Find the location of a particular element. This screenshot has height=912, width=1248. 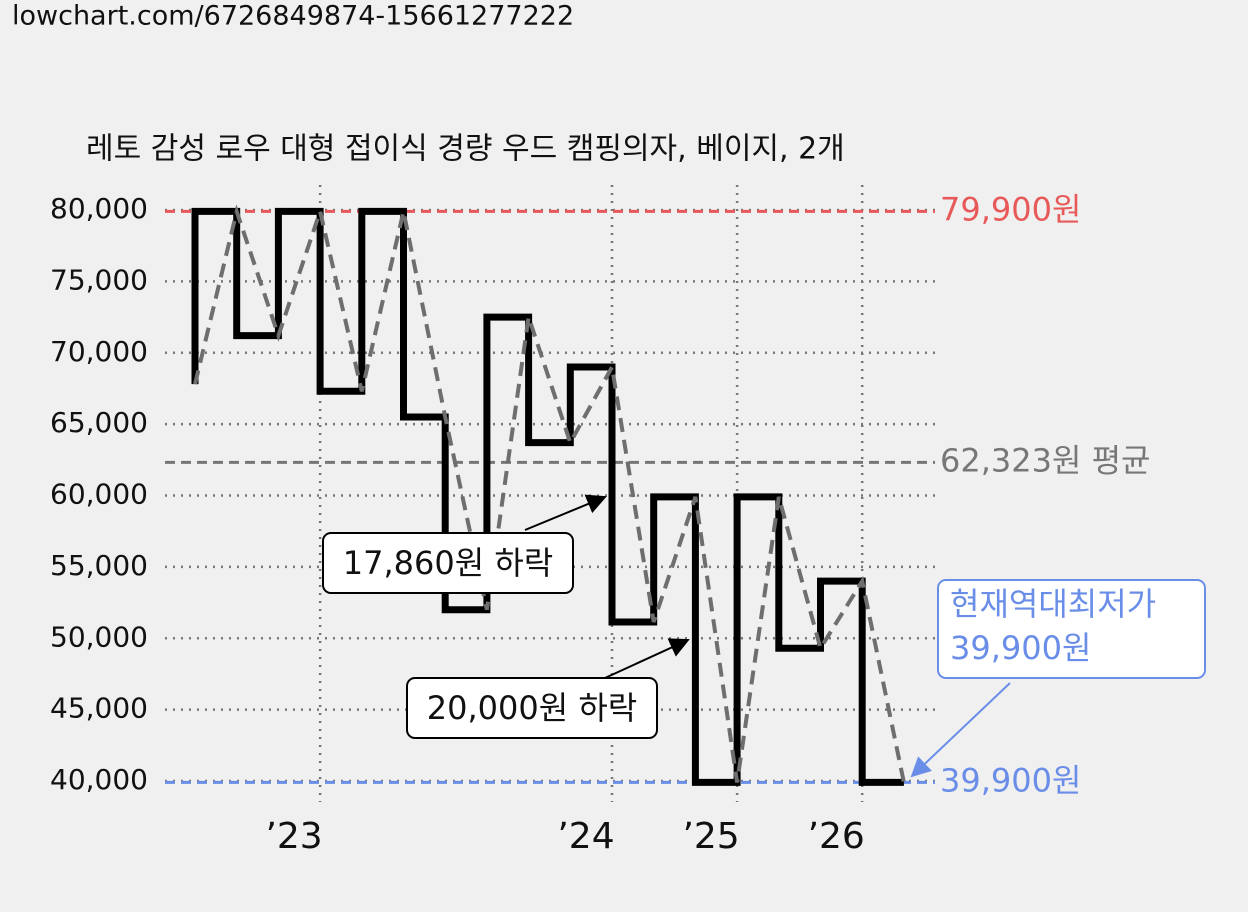

annotation-text: 현재역대최저가 is located at coordinates (1053, 604).